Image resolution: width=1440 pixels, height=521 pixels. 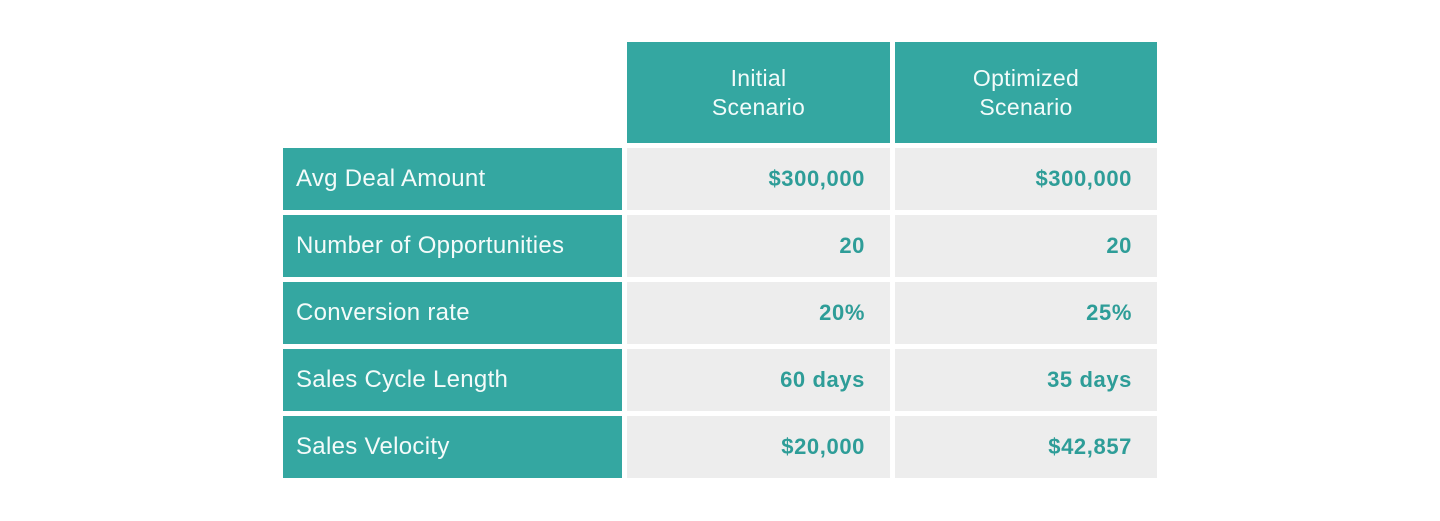 I want to click on row-label-sales-velocity: Sales Velocity, so click(x=452, y=447).